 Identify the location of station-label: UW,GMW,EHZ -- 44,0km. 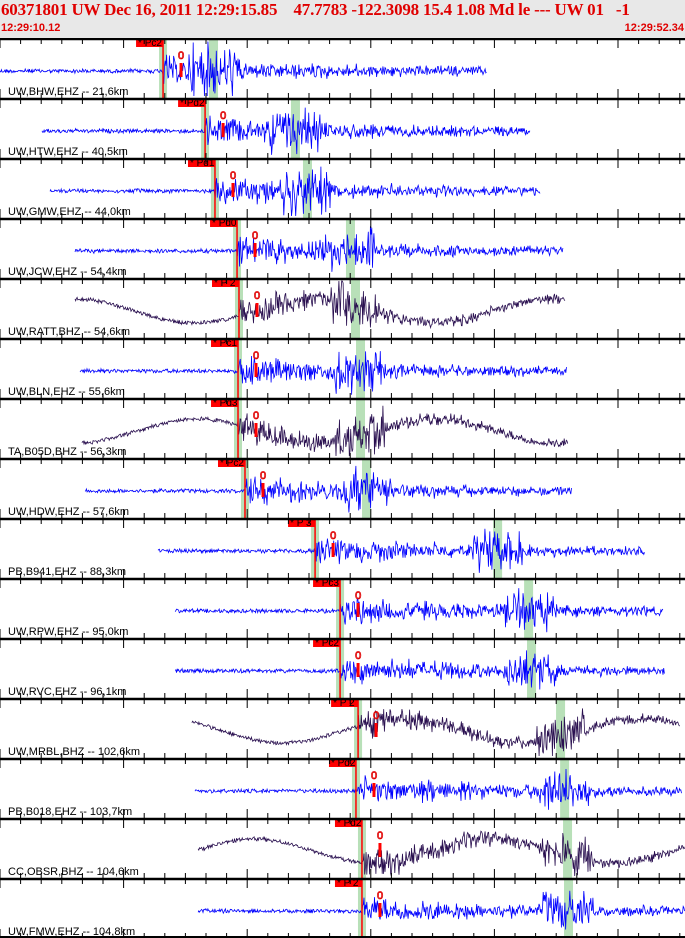
(69, 212).